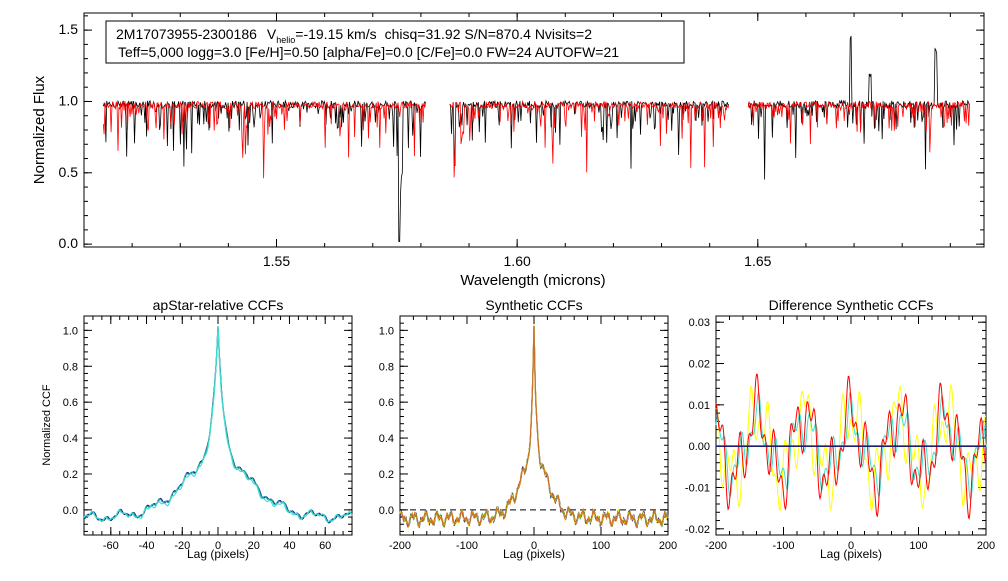 Image resolution: width=1008 pixels, height=581 pixels. Describe the element at coordinates (47, 425) in the screenshot. I see `apstar-ccf-ylabel: Normalized CCF` at that location.